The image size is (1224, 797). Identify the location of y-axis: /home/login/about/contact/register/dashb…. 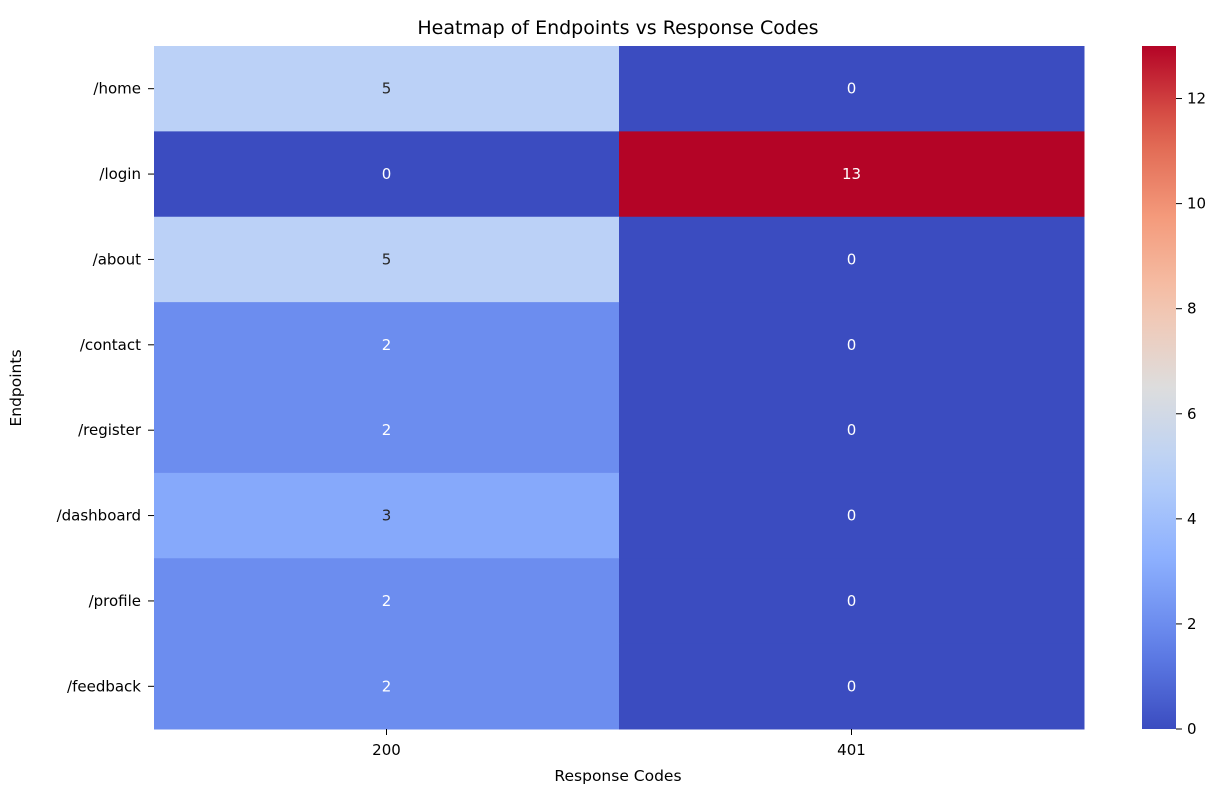
(105, 387).